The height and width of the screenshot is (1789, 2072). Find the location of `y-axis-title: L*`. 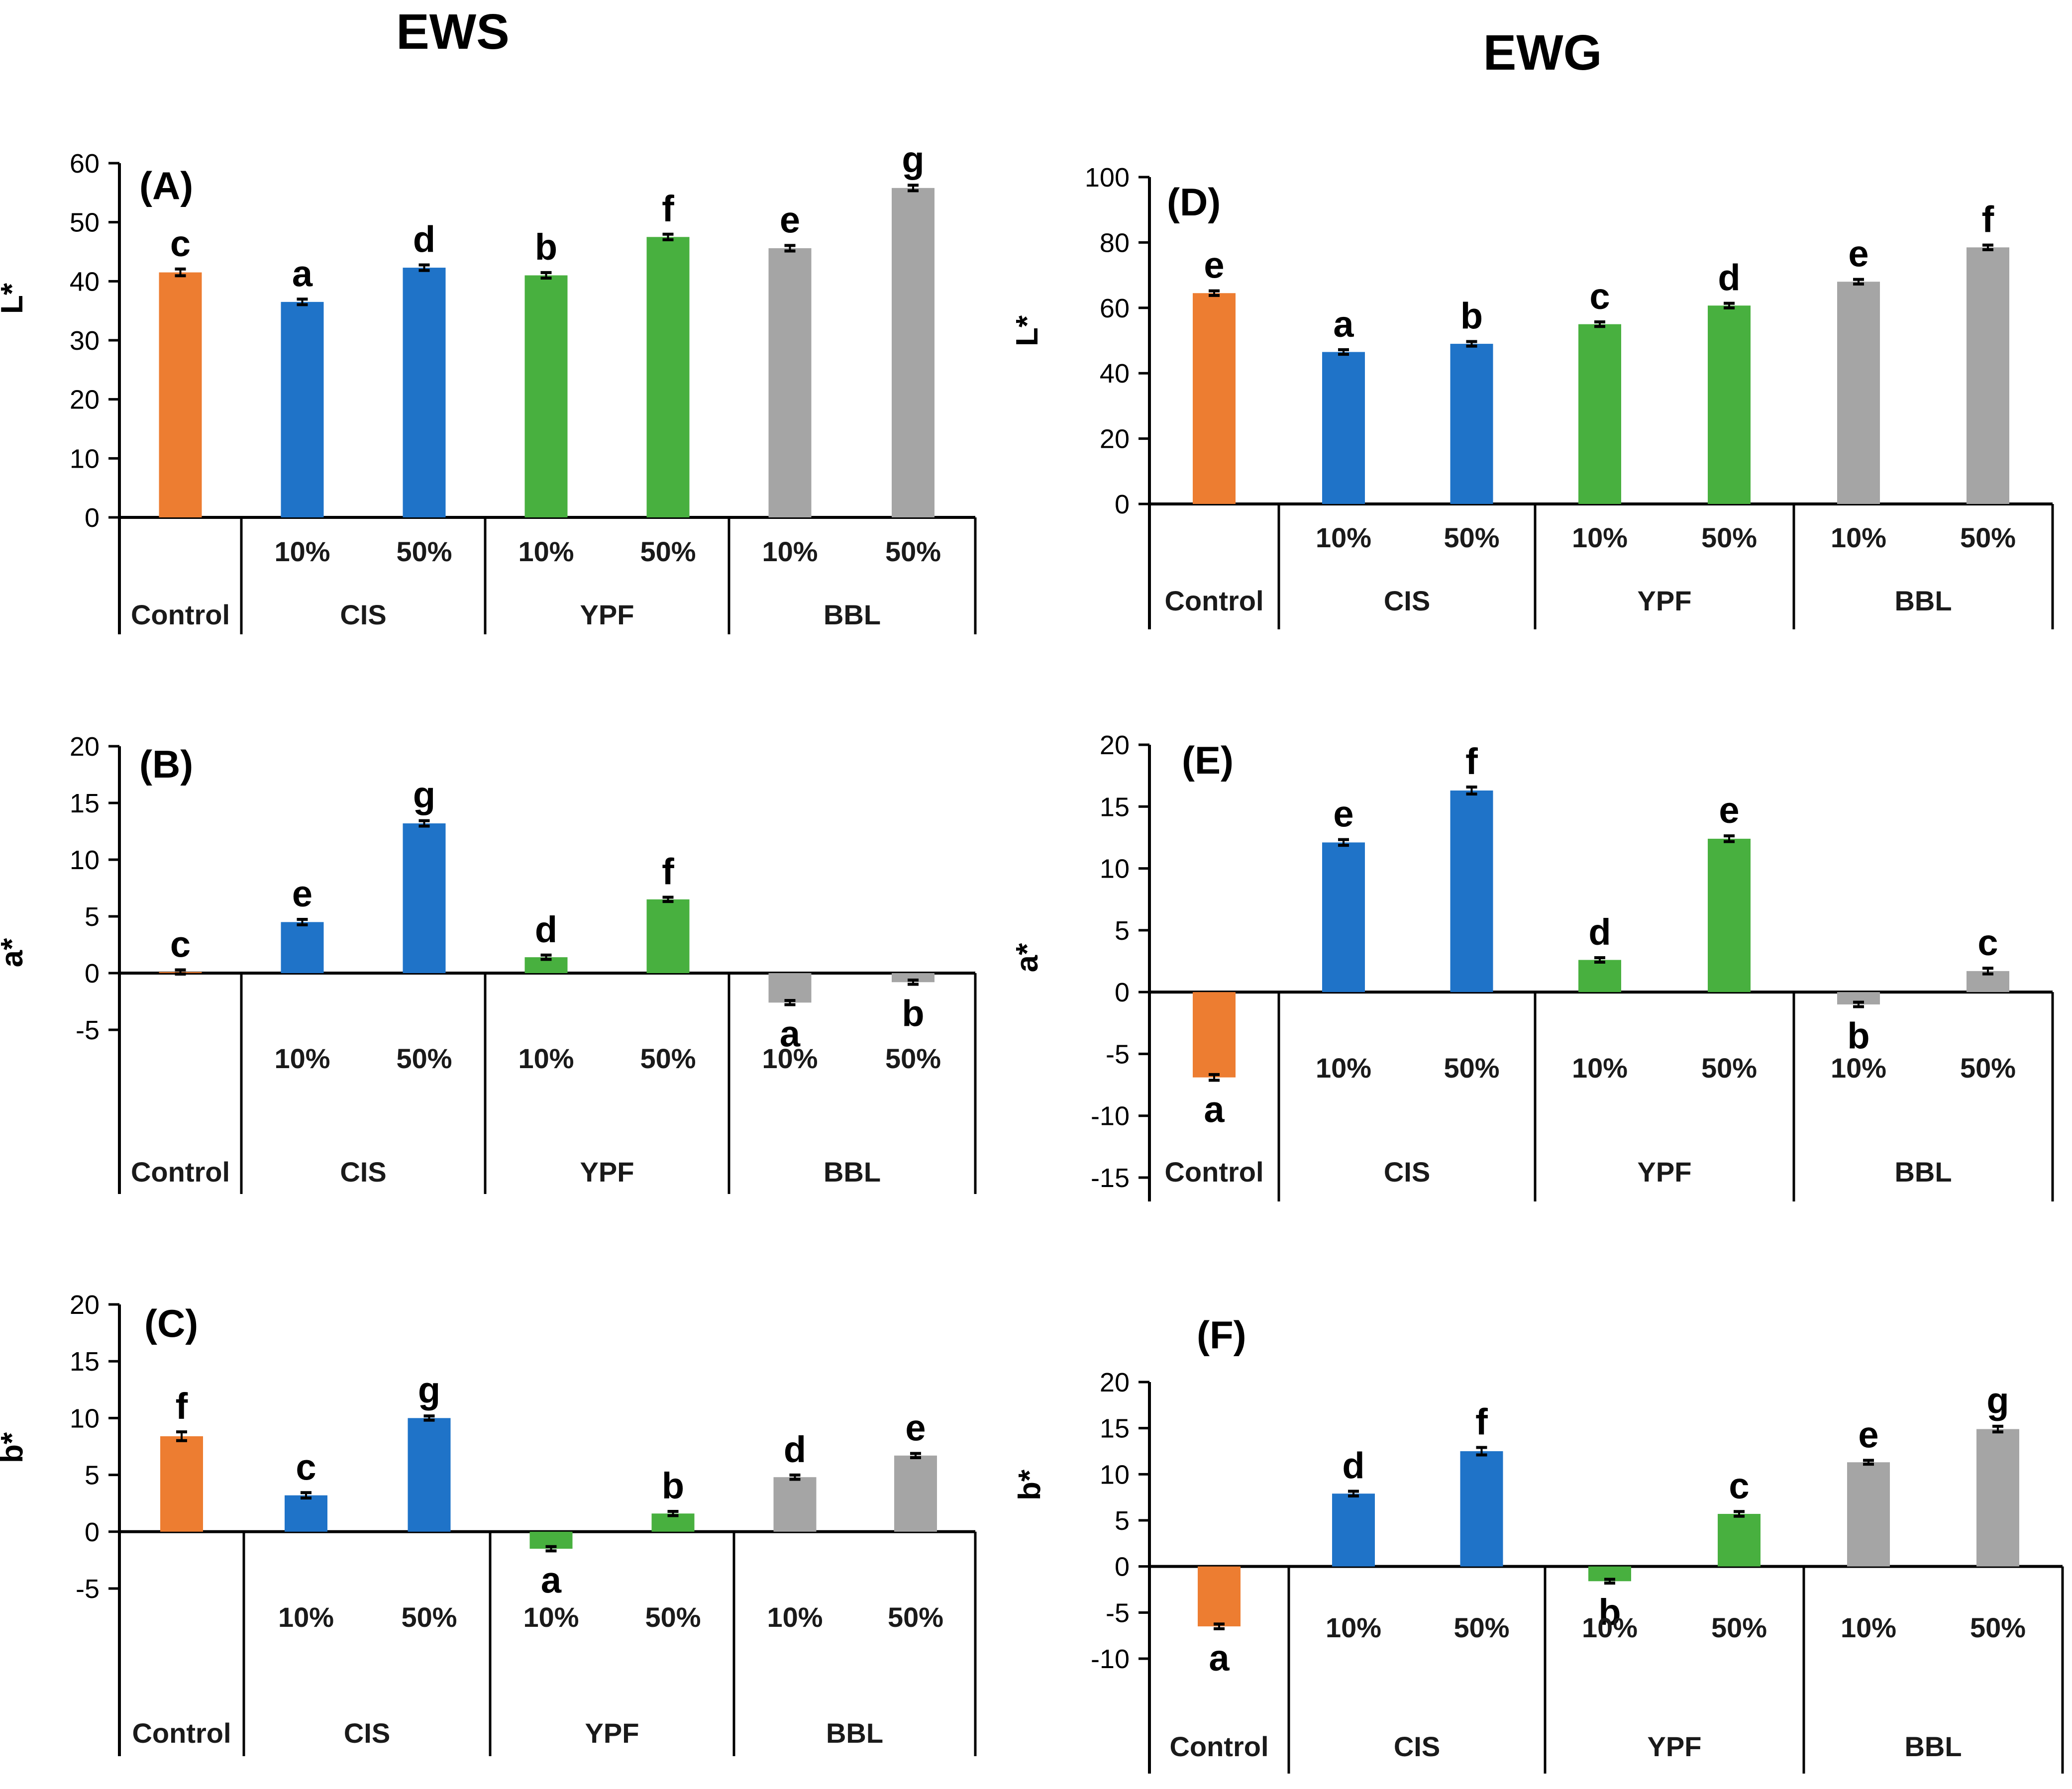

y-axis-title: L* is located at coordinates (1027, 330).